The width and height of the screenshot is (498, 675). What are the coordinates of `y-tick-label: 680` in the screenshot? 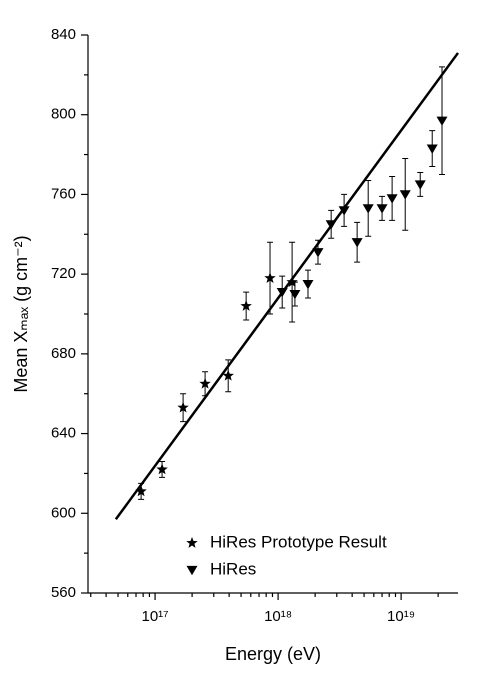 It's located at (63, 353).